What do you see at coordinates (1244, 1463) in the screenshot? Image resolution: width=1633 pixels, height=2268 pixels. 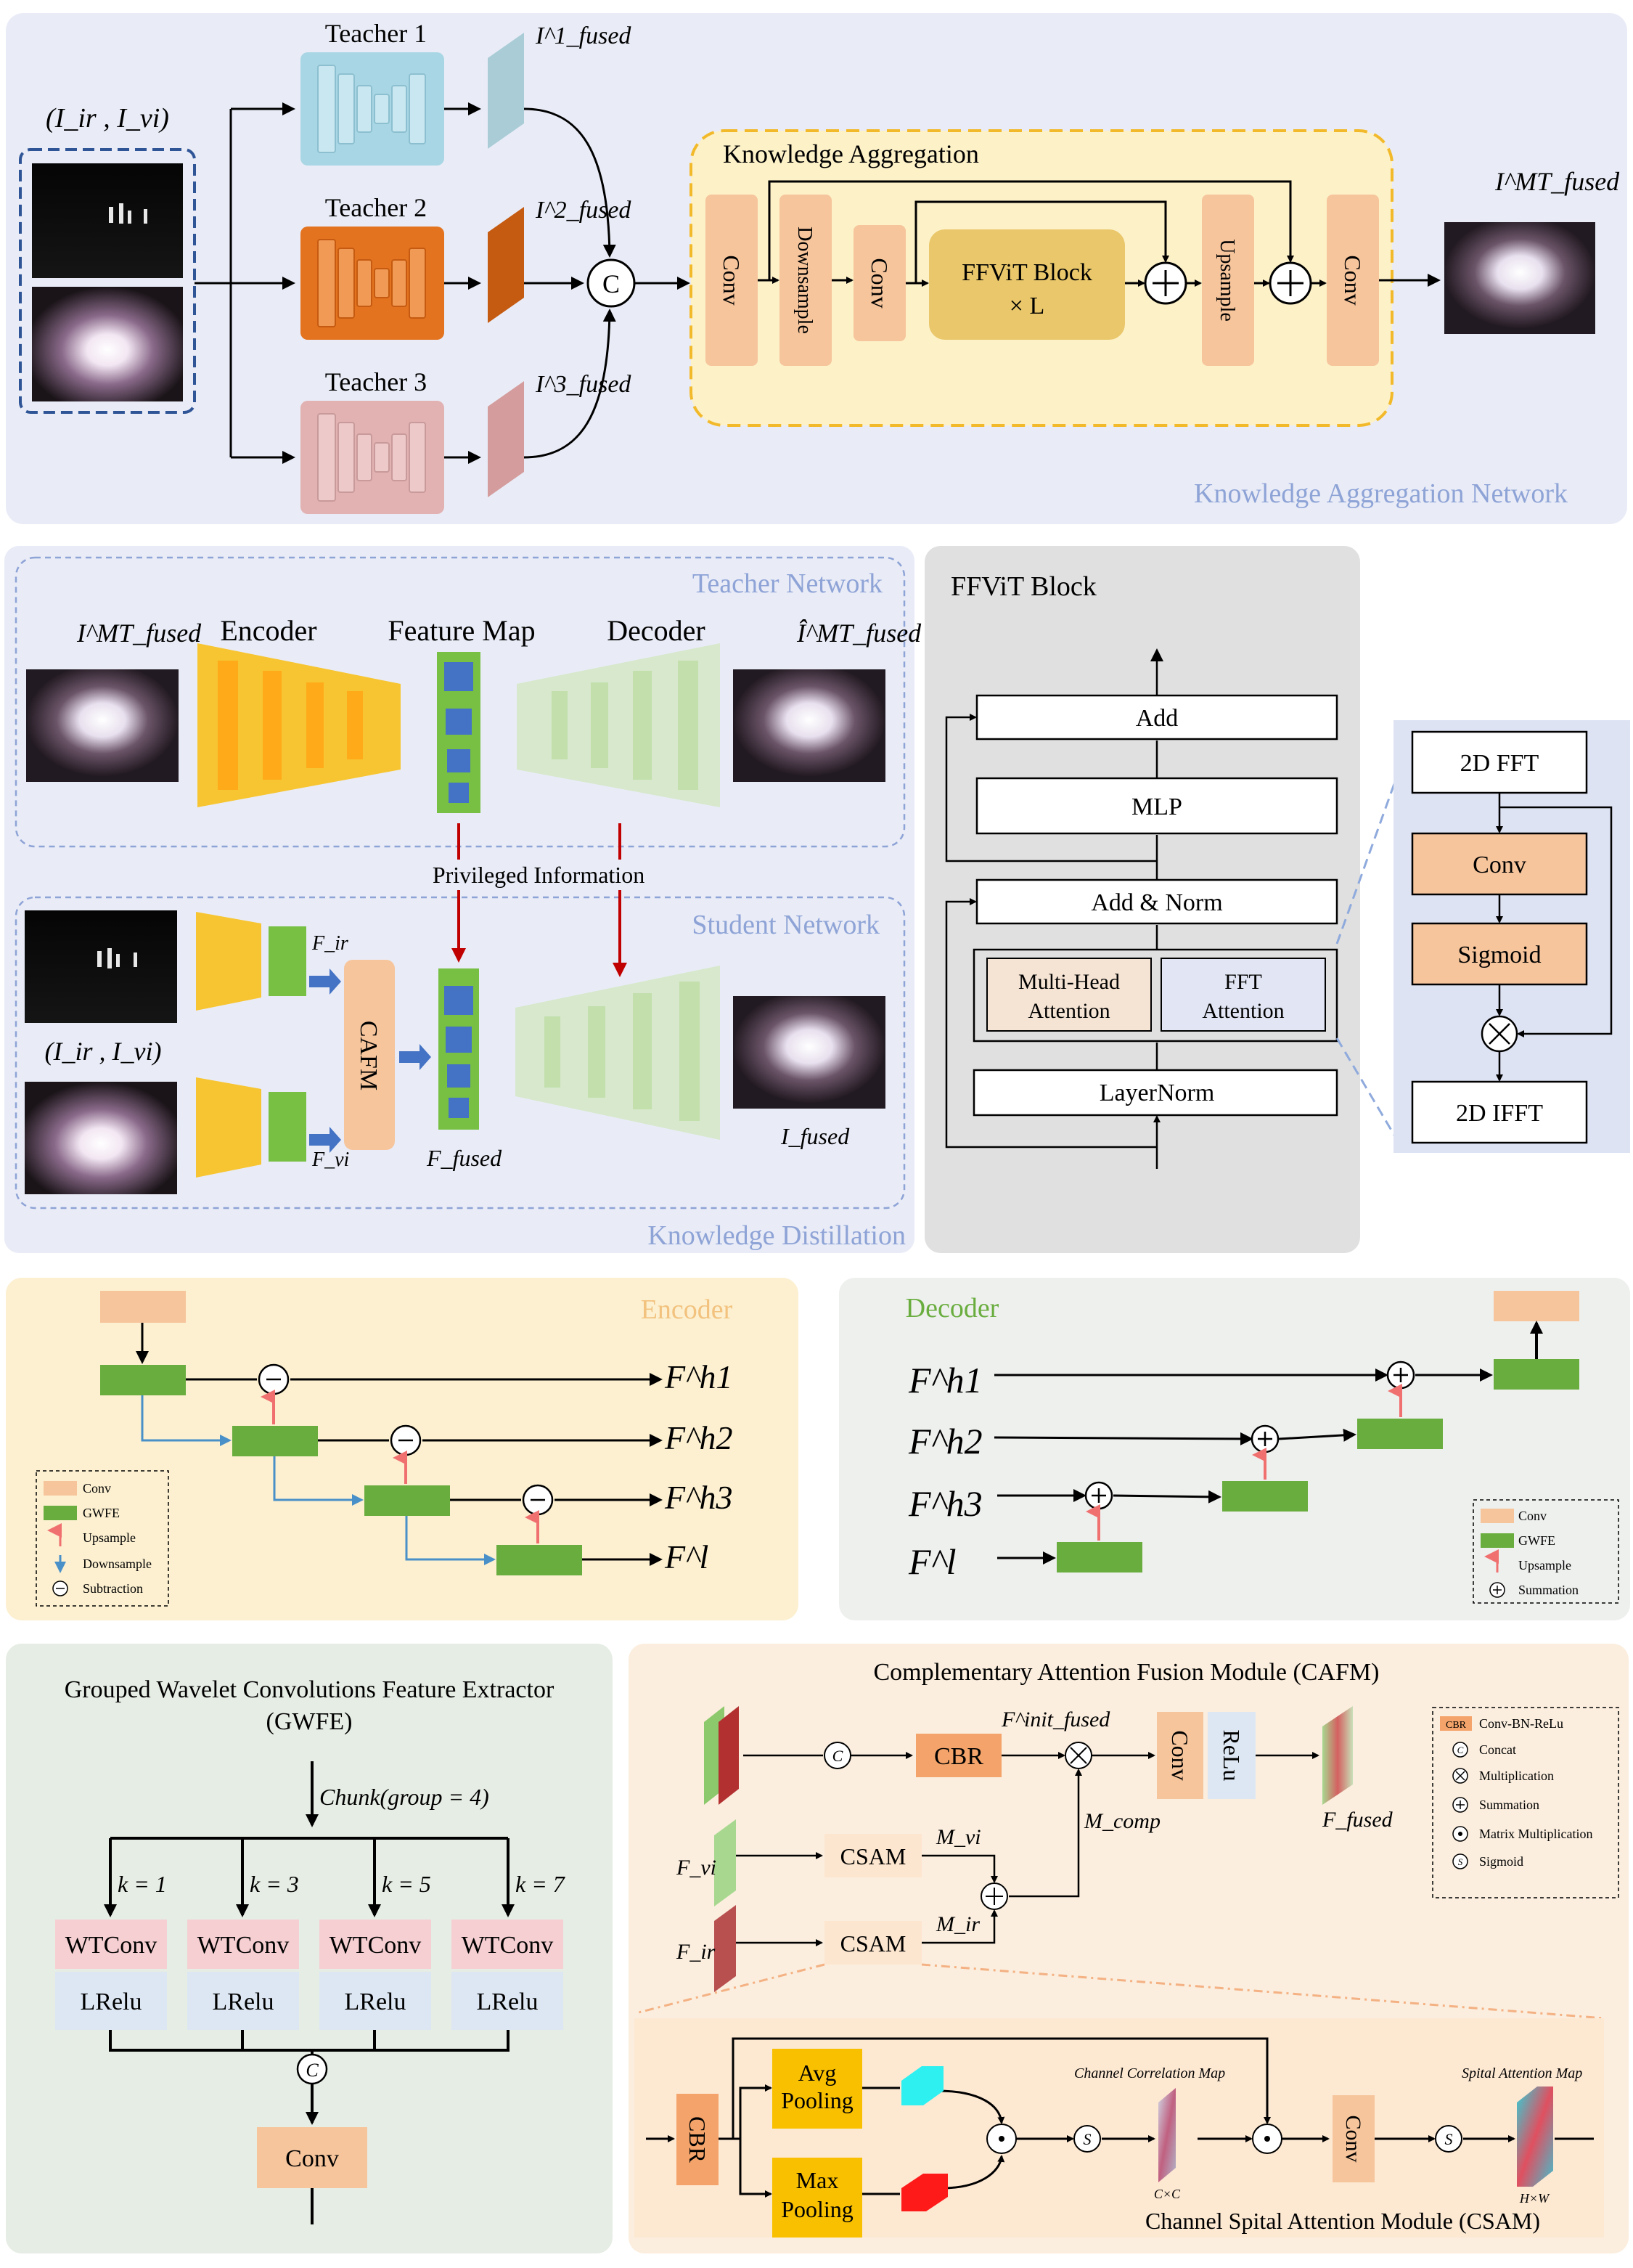 I see `dec-upsample-arrows` at bounding box center [1244, 1463].